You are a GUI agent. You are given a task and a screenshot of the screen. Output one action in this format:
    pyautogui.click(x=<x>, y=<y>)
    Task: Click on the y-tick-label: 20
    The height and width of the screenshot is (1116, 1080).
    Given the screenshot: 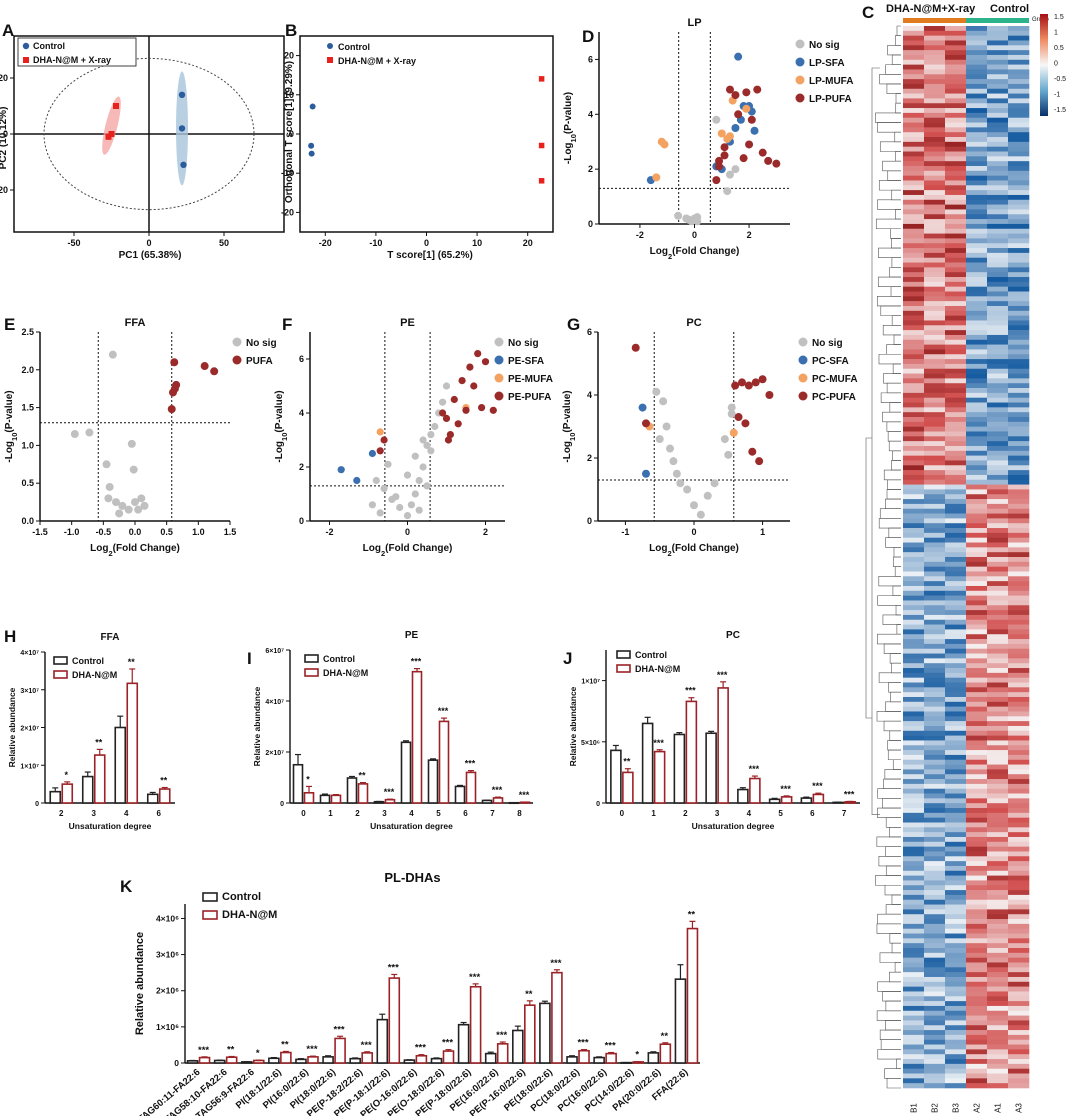 What is the action you would take?
    pyautogui.click(x=4, y=78)
    